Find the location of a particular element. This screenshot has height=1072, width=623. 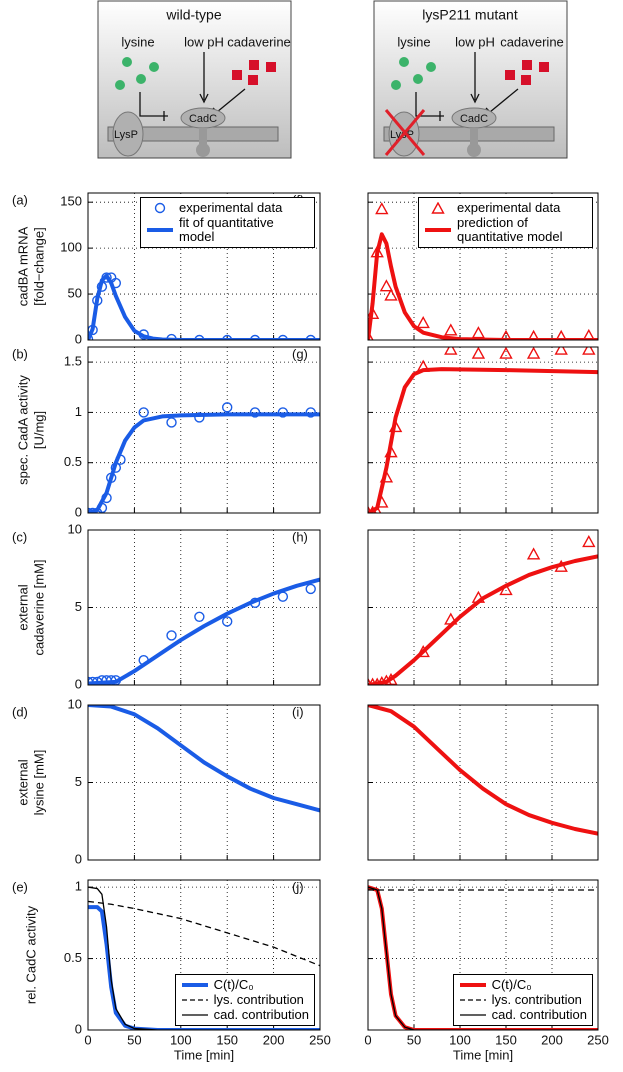

y-axis-label: spec. CadA activity is located at coordinates (22, 430).